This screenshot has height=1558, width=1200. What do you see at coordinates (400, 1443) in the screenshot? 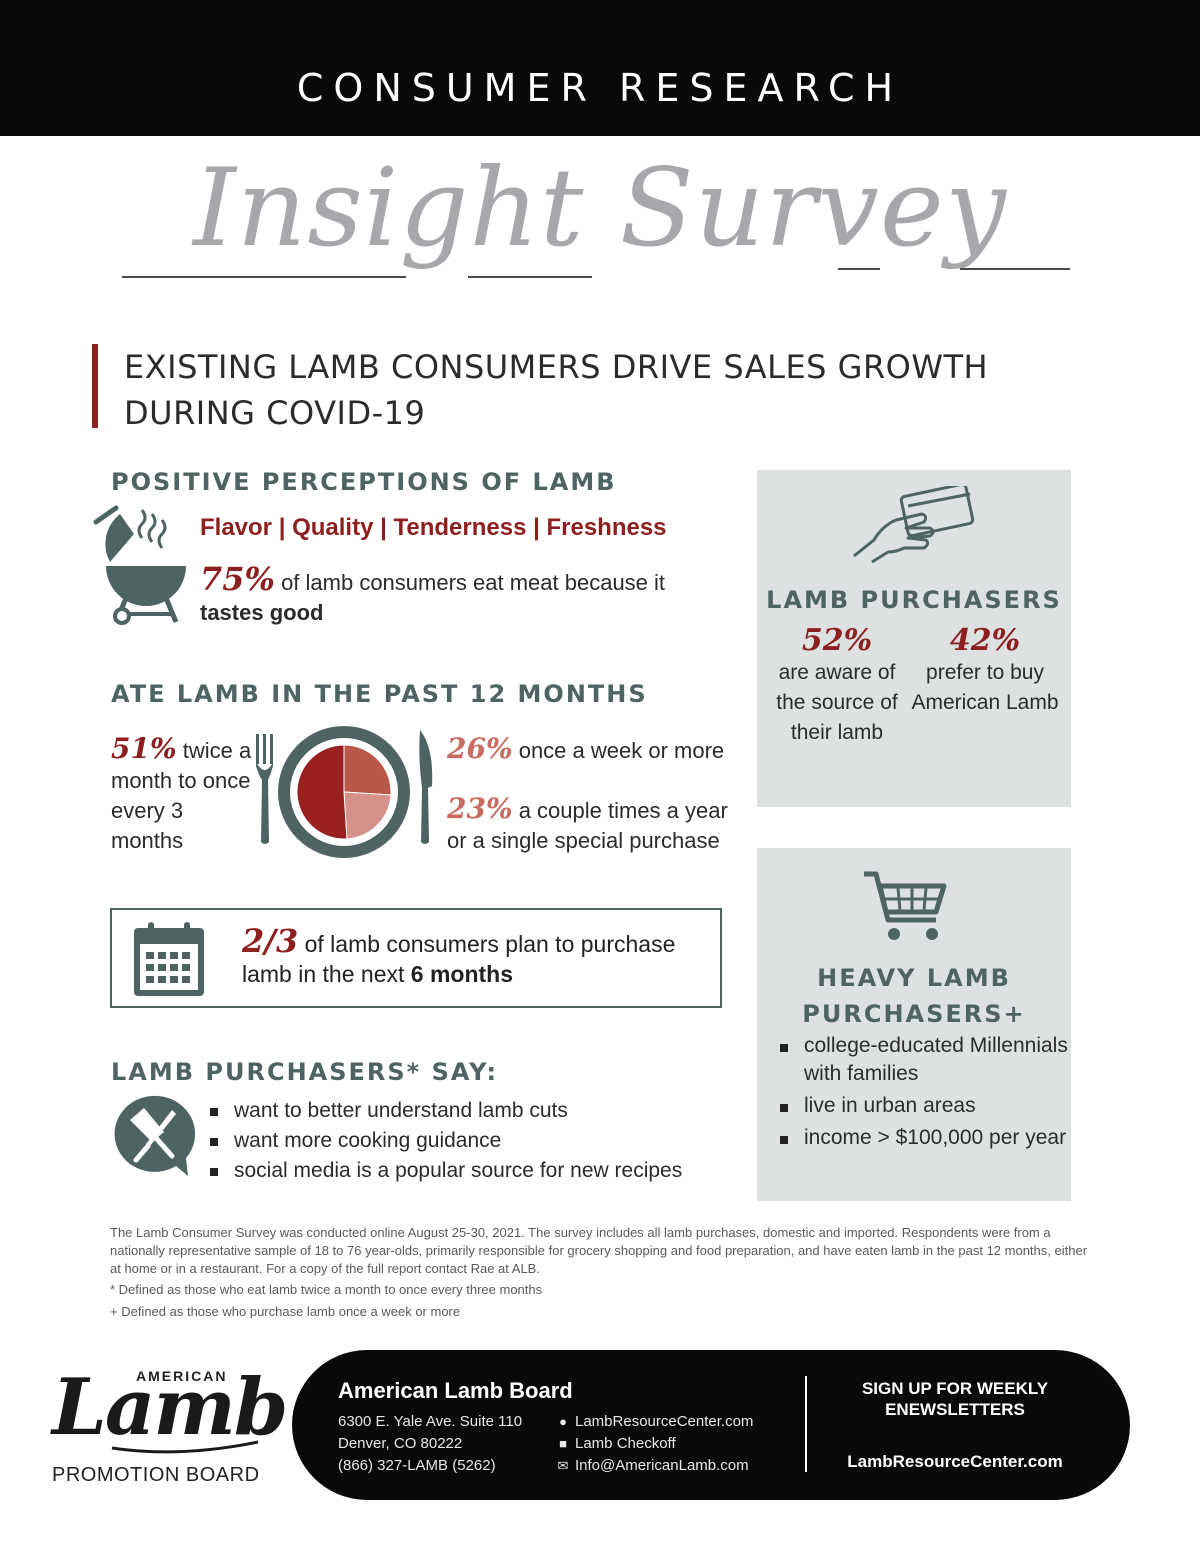
I see `address-line2: Denver, CO 80222` at bounding box center [400, 1443].